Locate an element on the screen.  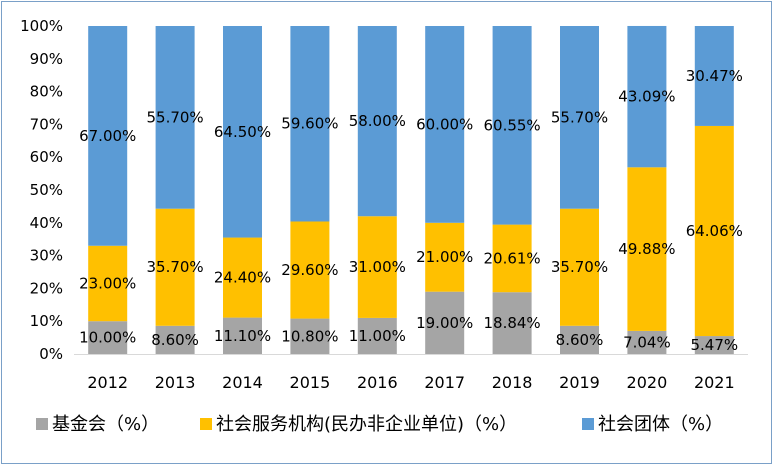
legend-label: 社会团体（%） is located at coordinates (660, 424).